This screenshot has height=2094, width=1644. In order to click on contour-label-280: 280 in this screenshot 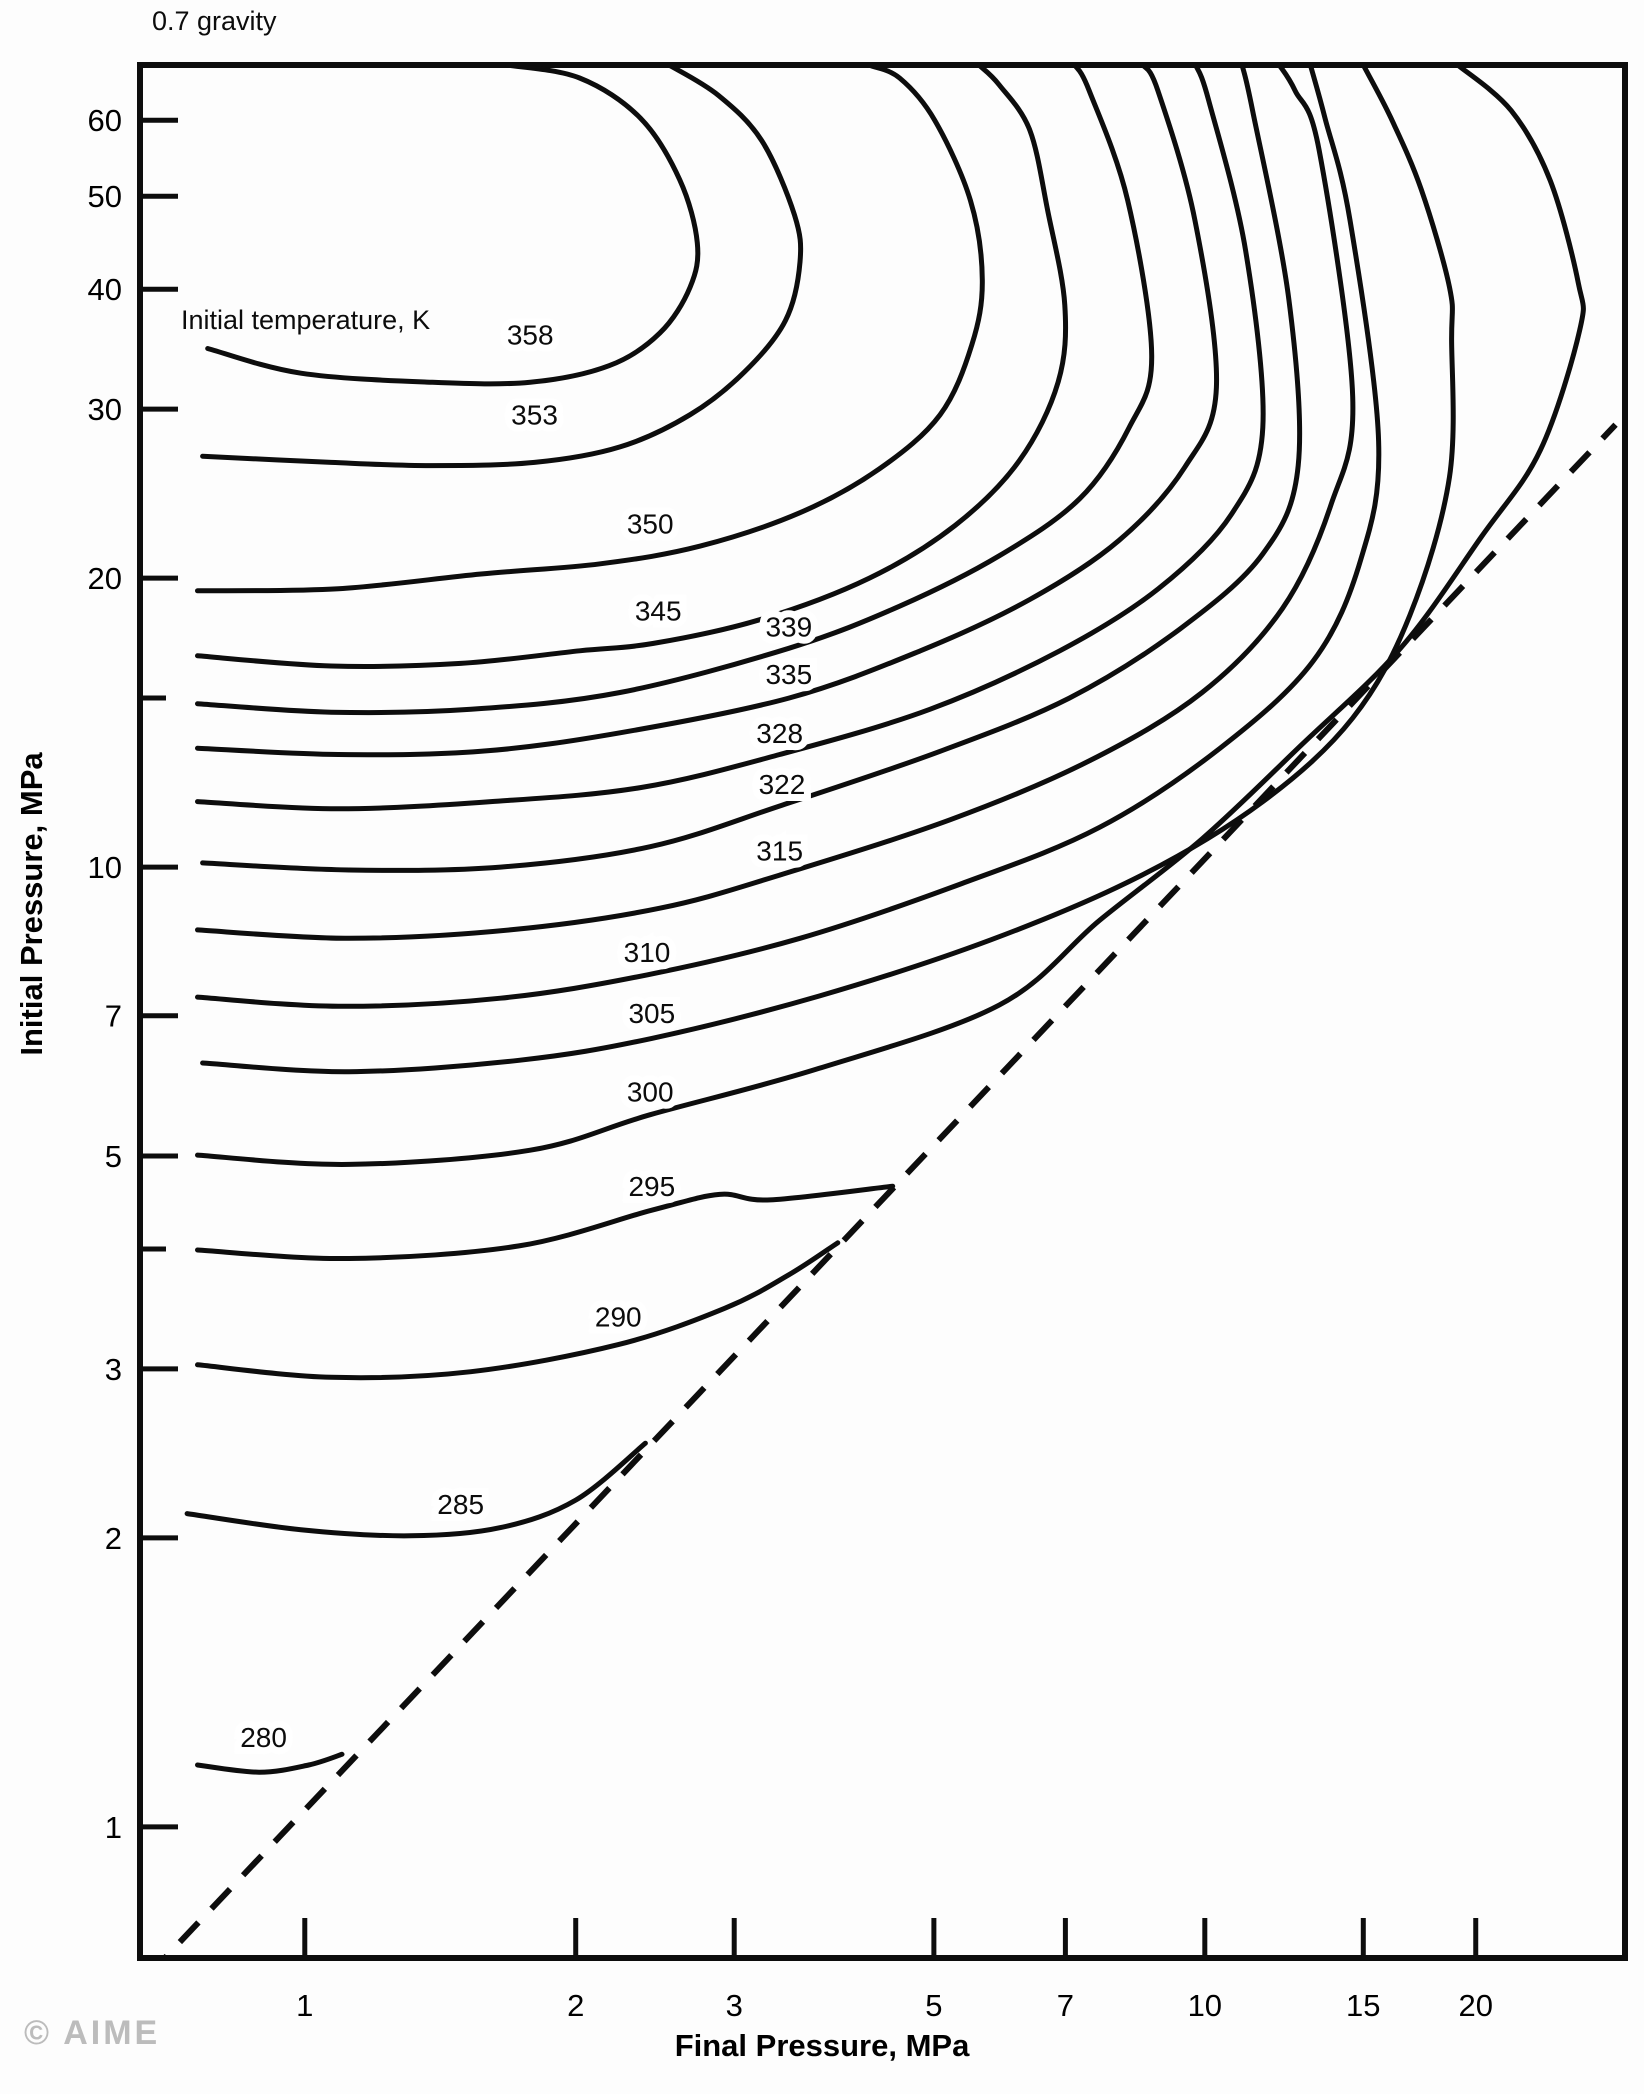, I will do `click(263, 1737)`.